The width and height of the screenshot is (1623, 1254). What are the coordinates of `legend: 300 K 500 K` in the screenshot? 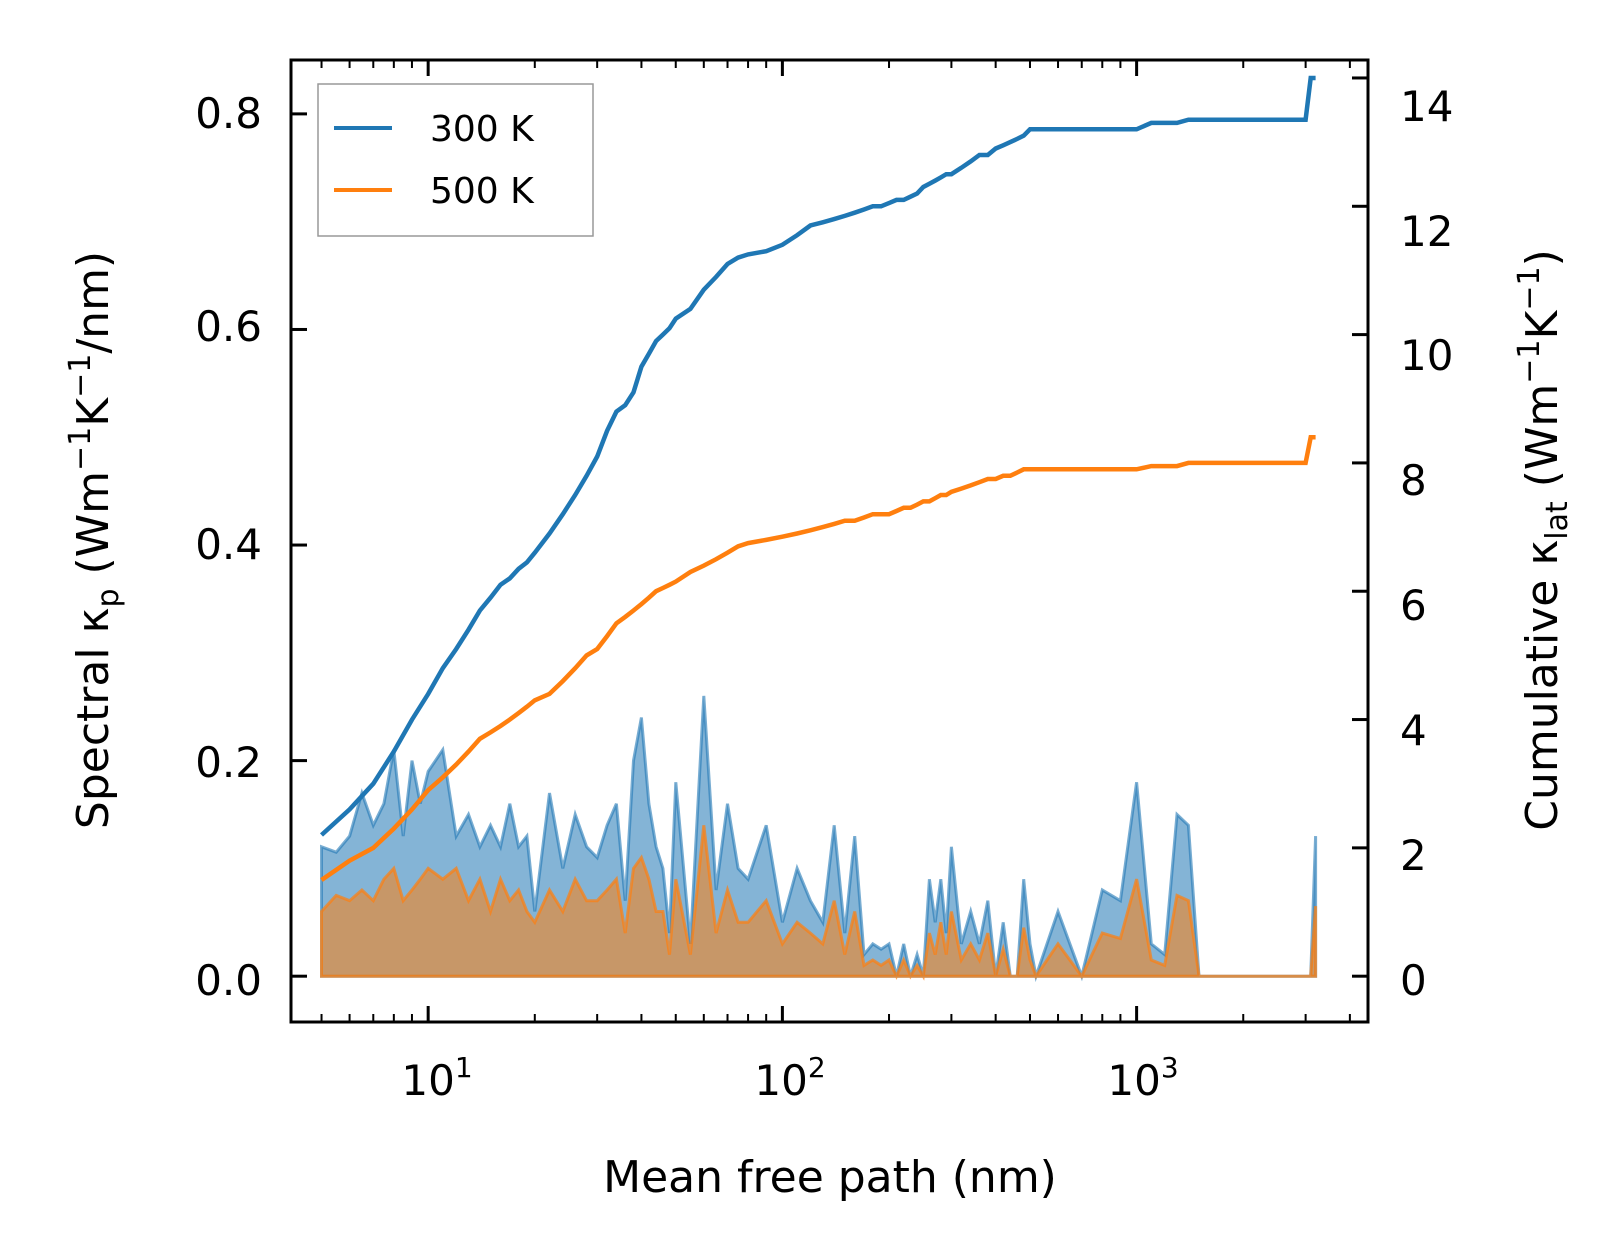 It's located at (455, 160).